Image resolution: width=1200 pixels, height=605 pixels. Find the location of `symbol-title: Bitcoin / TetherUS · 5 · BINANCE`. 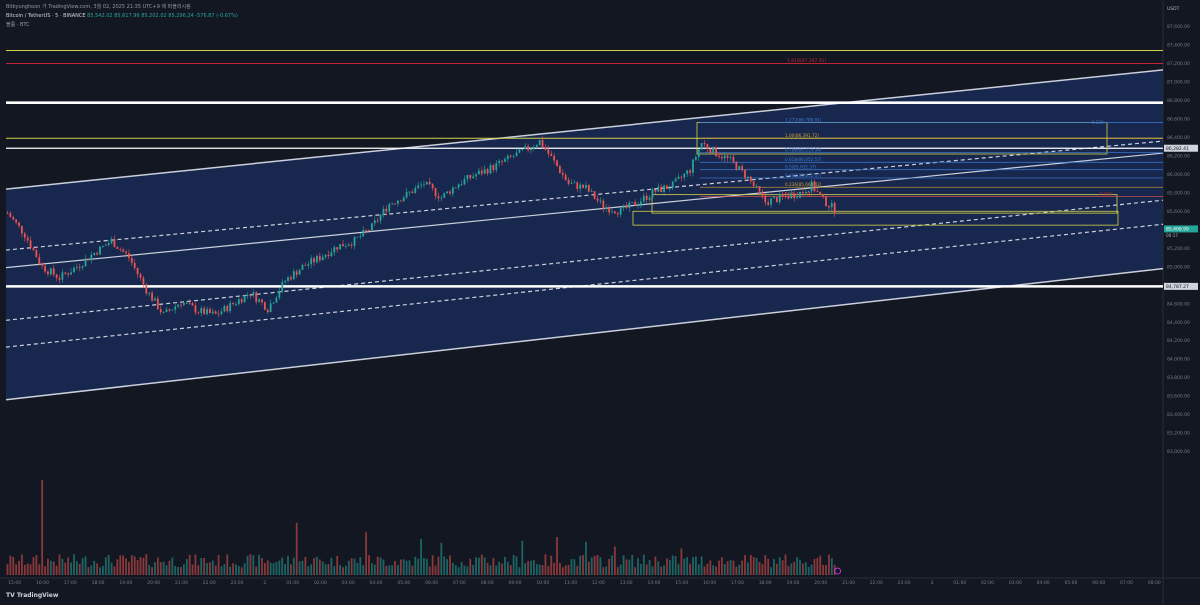

symbol-title: Bitcoin / TetherUS · 5 · BINANCE is located at coordinates (46, 16).